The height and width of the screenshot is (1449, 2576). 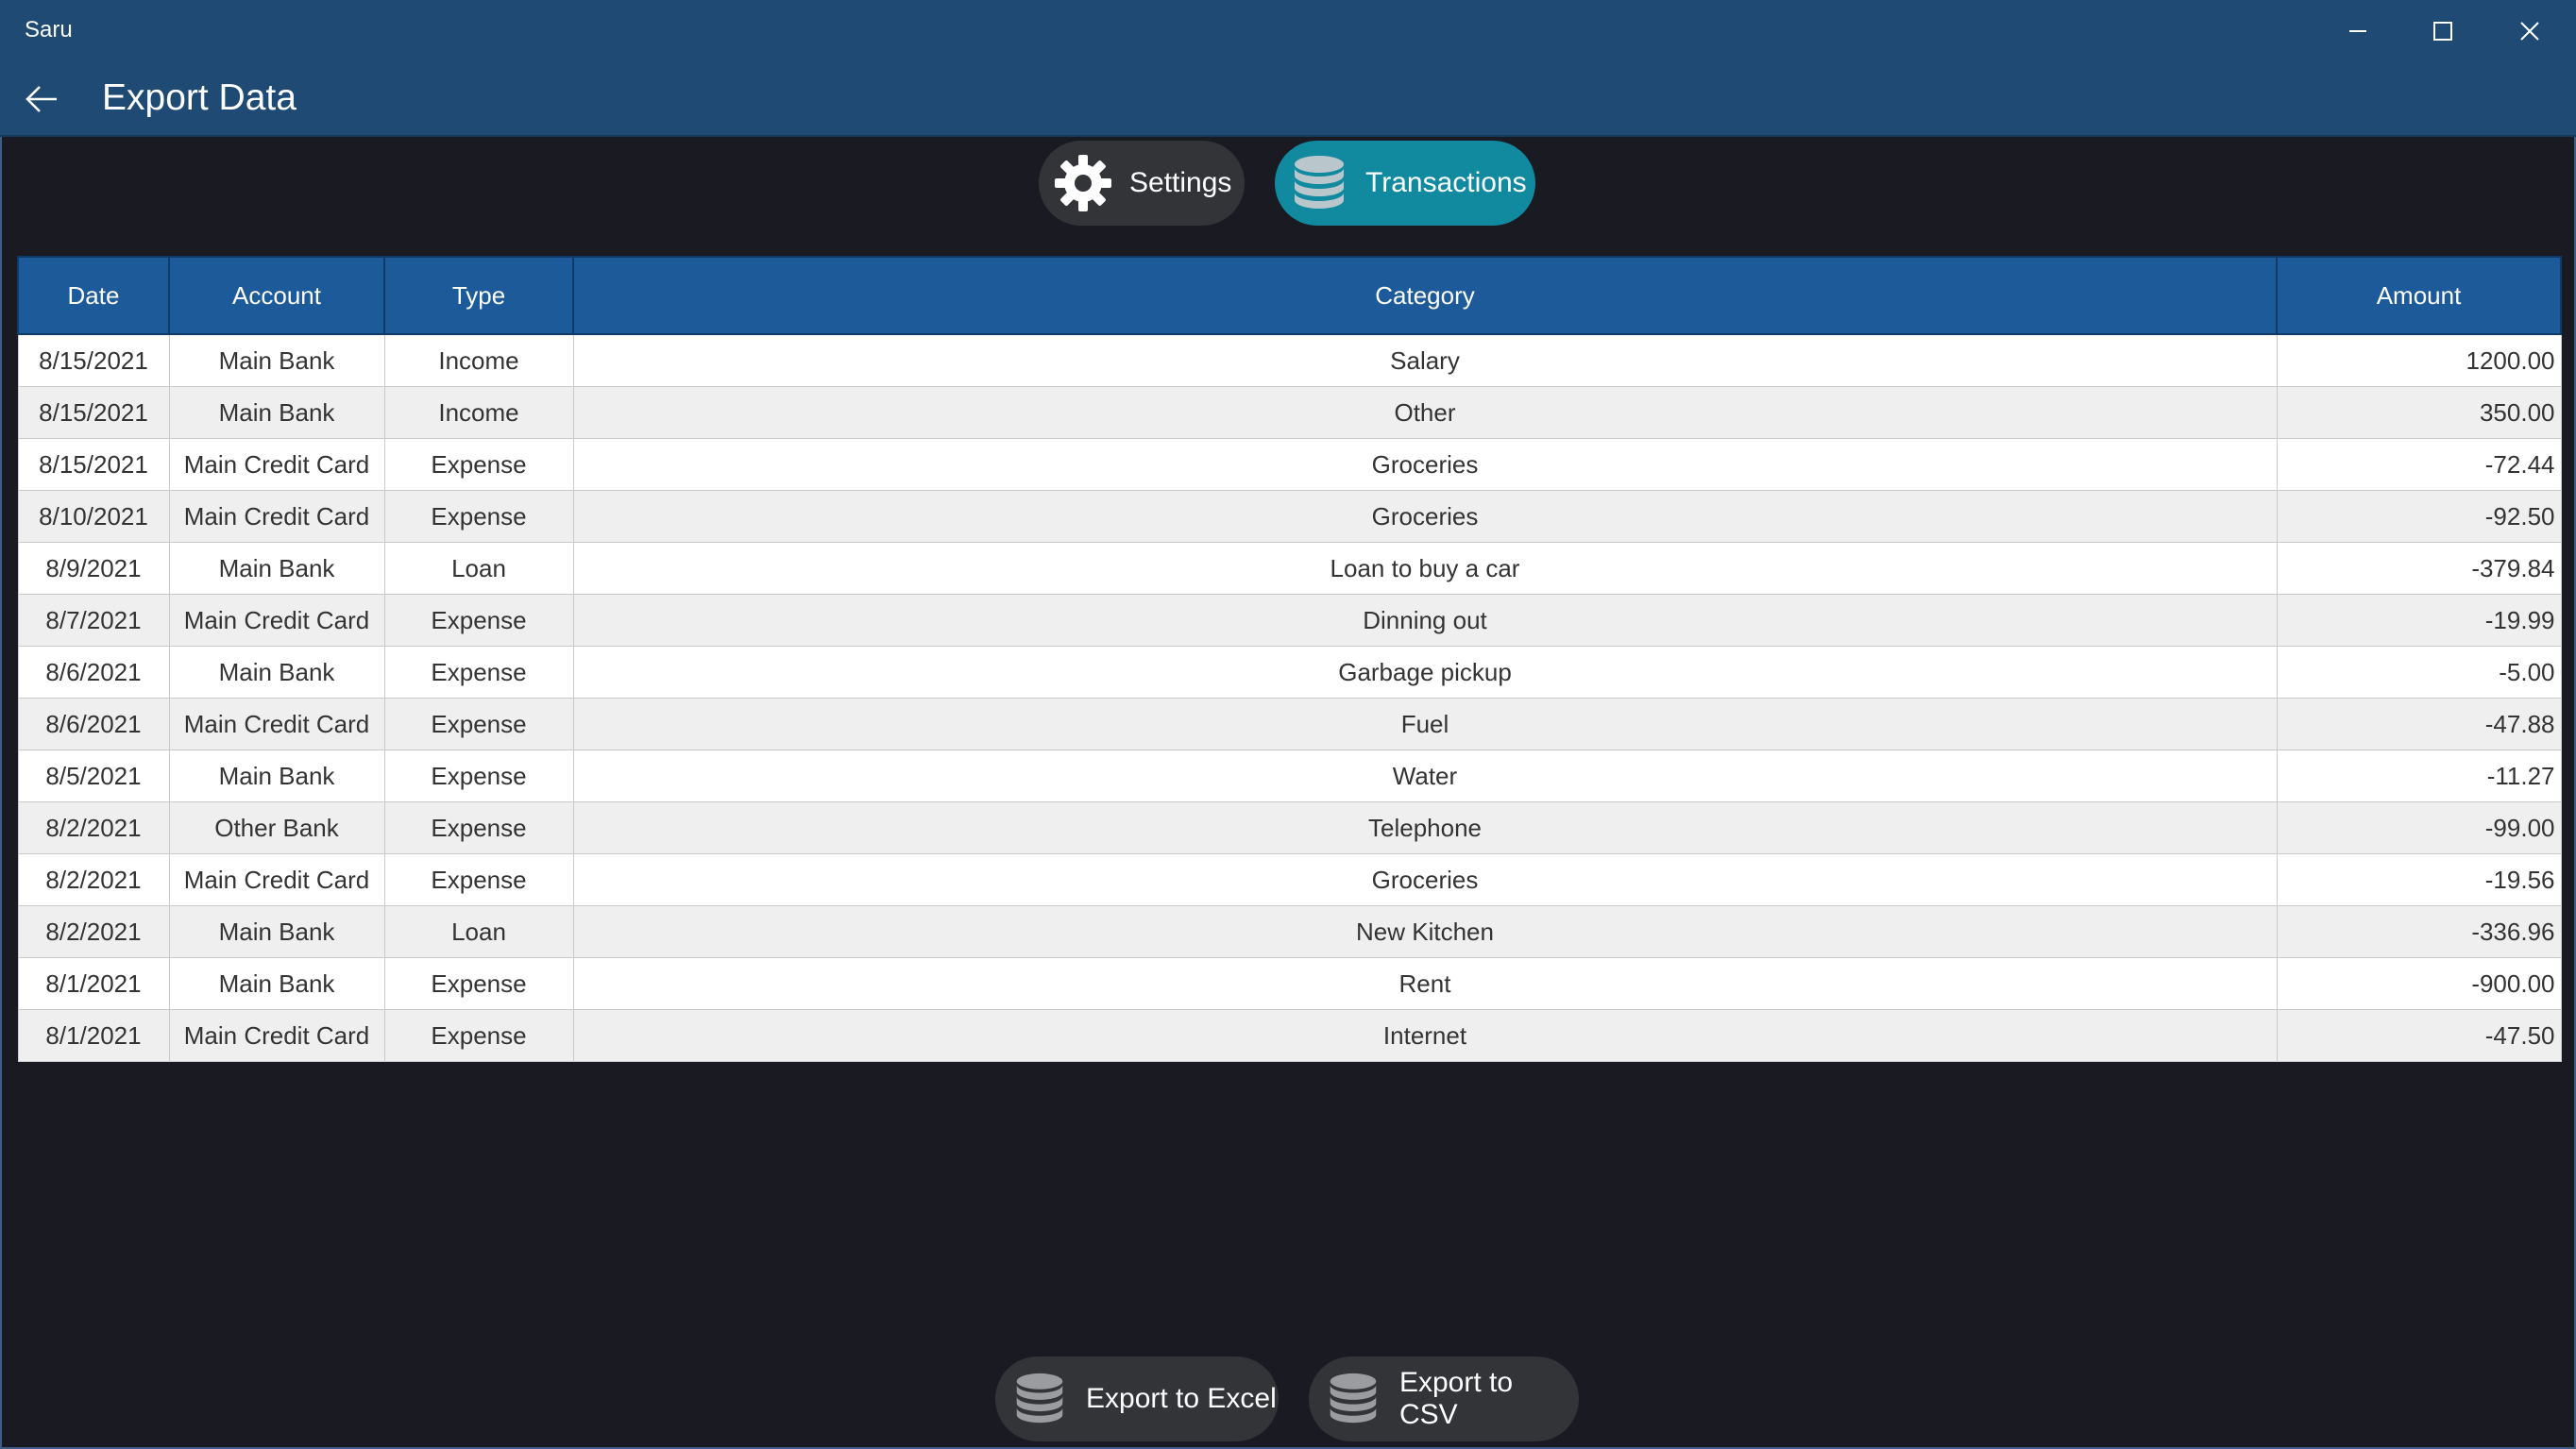 I want to click on minimize-icon, so click(x=2357, y=31).